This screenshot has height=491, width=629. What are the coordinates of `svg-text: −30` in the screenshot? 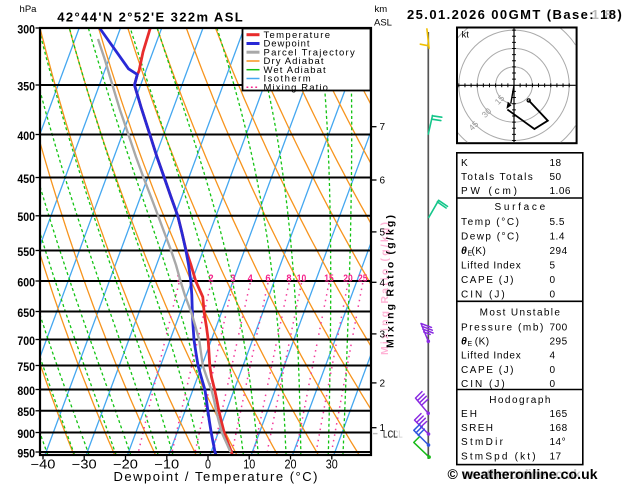 It's located at (84, 465).